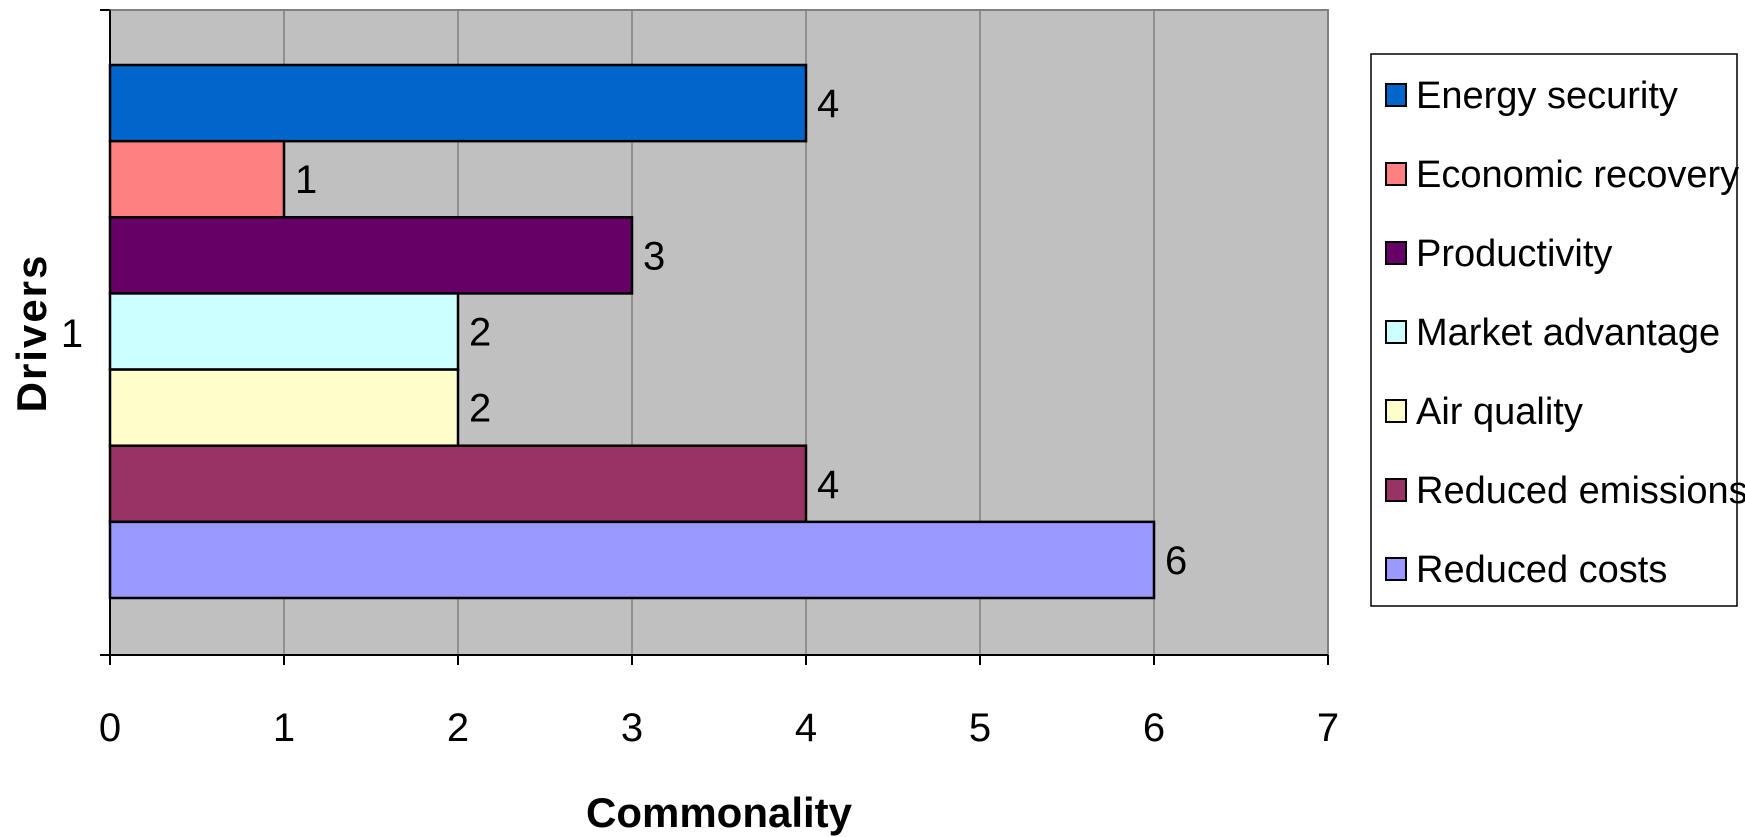  What do you see at coordinates (1396, 490) in the screenshot?
I see `legend-swatch-reduced-emissions` at bounding box center [1396, 490].